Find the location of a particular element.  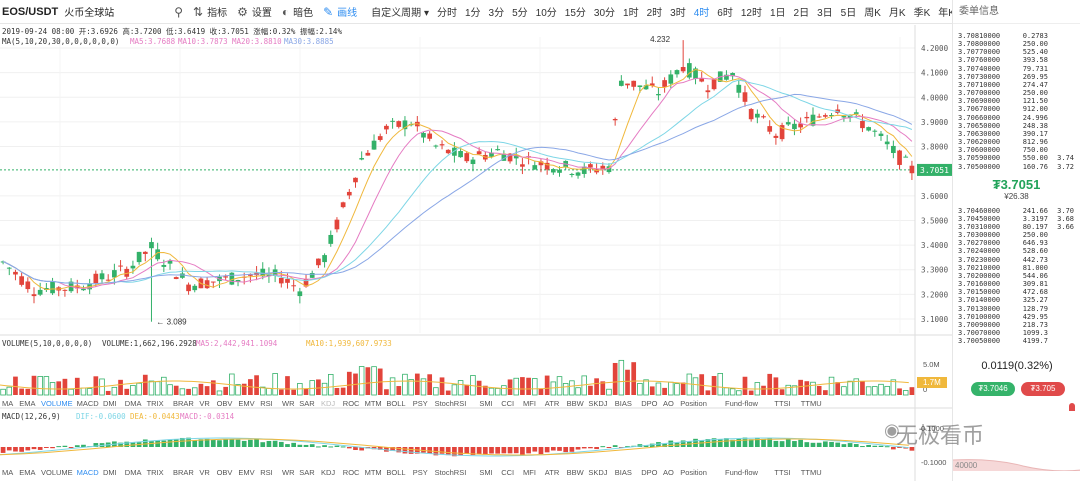

period-tab: 1时 is located at coordinates (631, 13).